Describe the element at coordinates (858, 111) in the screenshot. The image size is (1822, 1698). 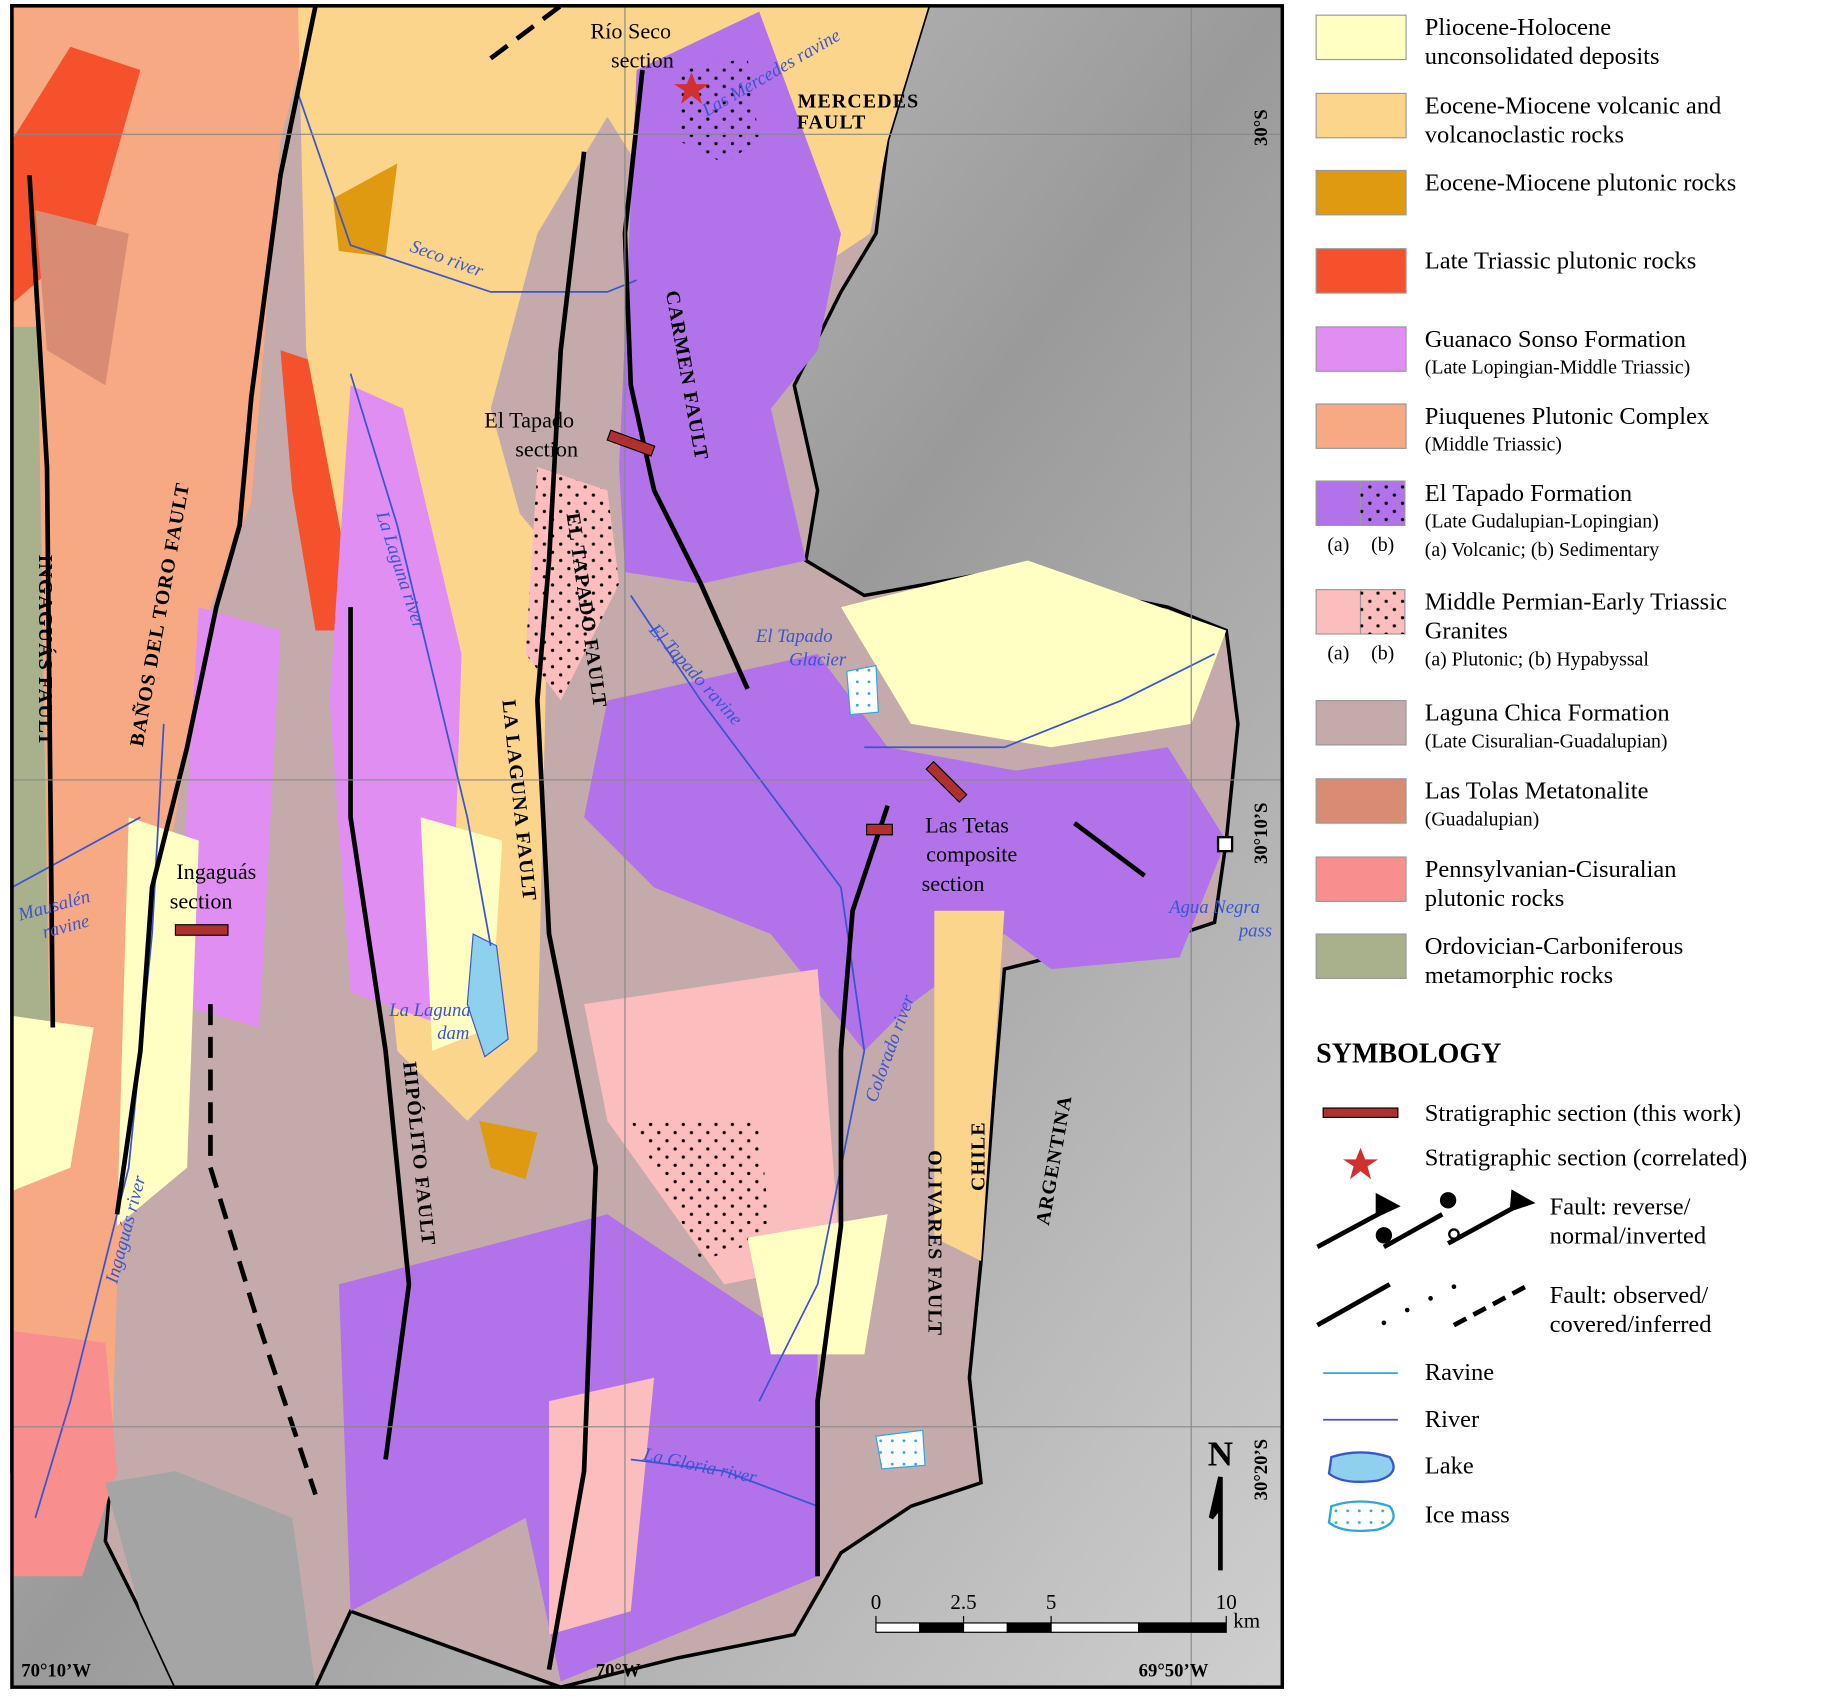
I see `fault-label: MERCEDES FAULT` at that location.